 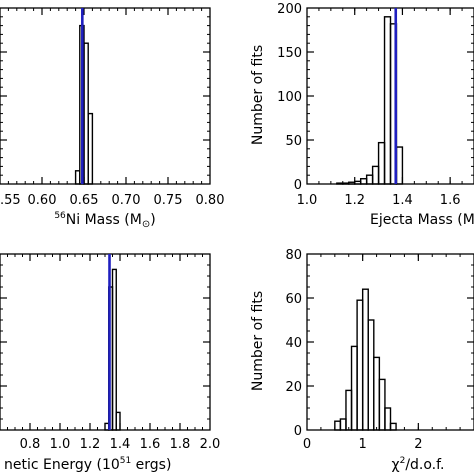 I want to click on x-axis-title: χ2/d.o.f., so click(x=417, y=464).